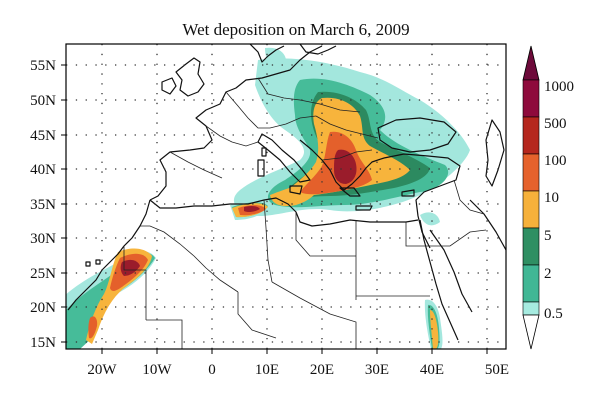 Image resolution: width=600 pixels, height=406 pixels. What do you see at coordinates (295, 29) in the screenshot?
I see `map-title: Wet deposition on March 6, 2009` at bounding box center [295, 29].